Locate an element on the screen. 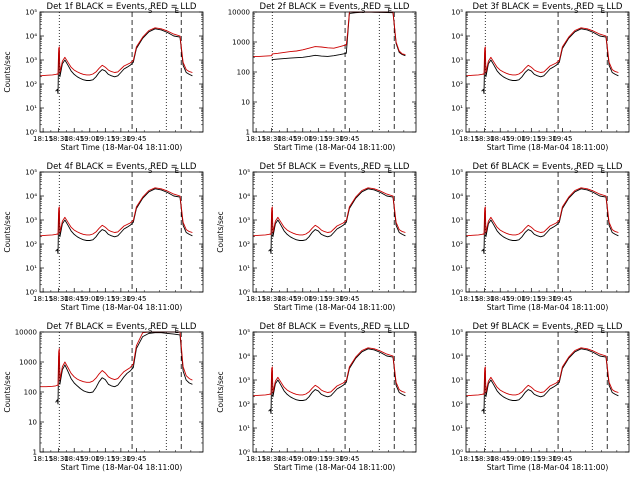 The height and width of the screenshot is (480, 640). y-tick-label: 1000 is located at coordinates (28, 363).